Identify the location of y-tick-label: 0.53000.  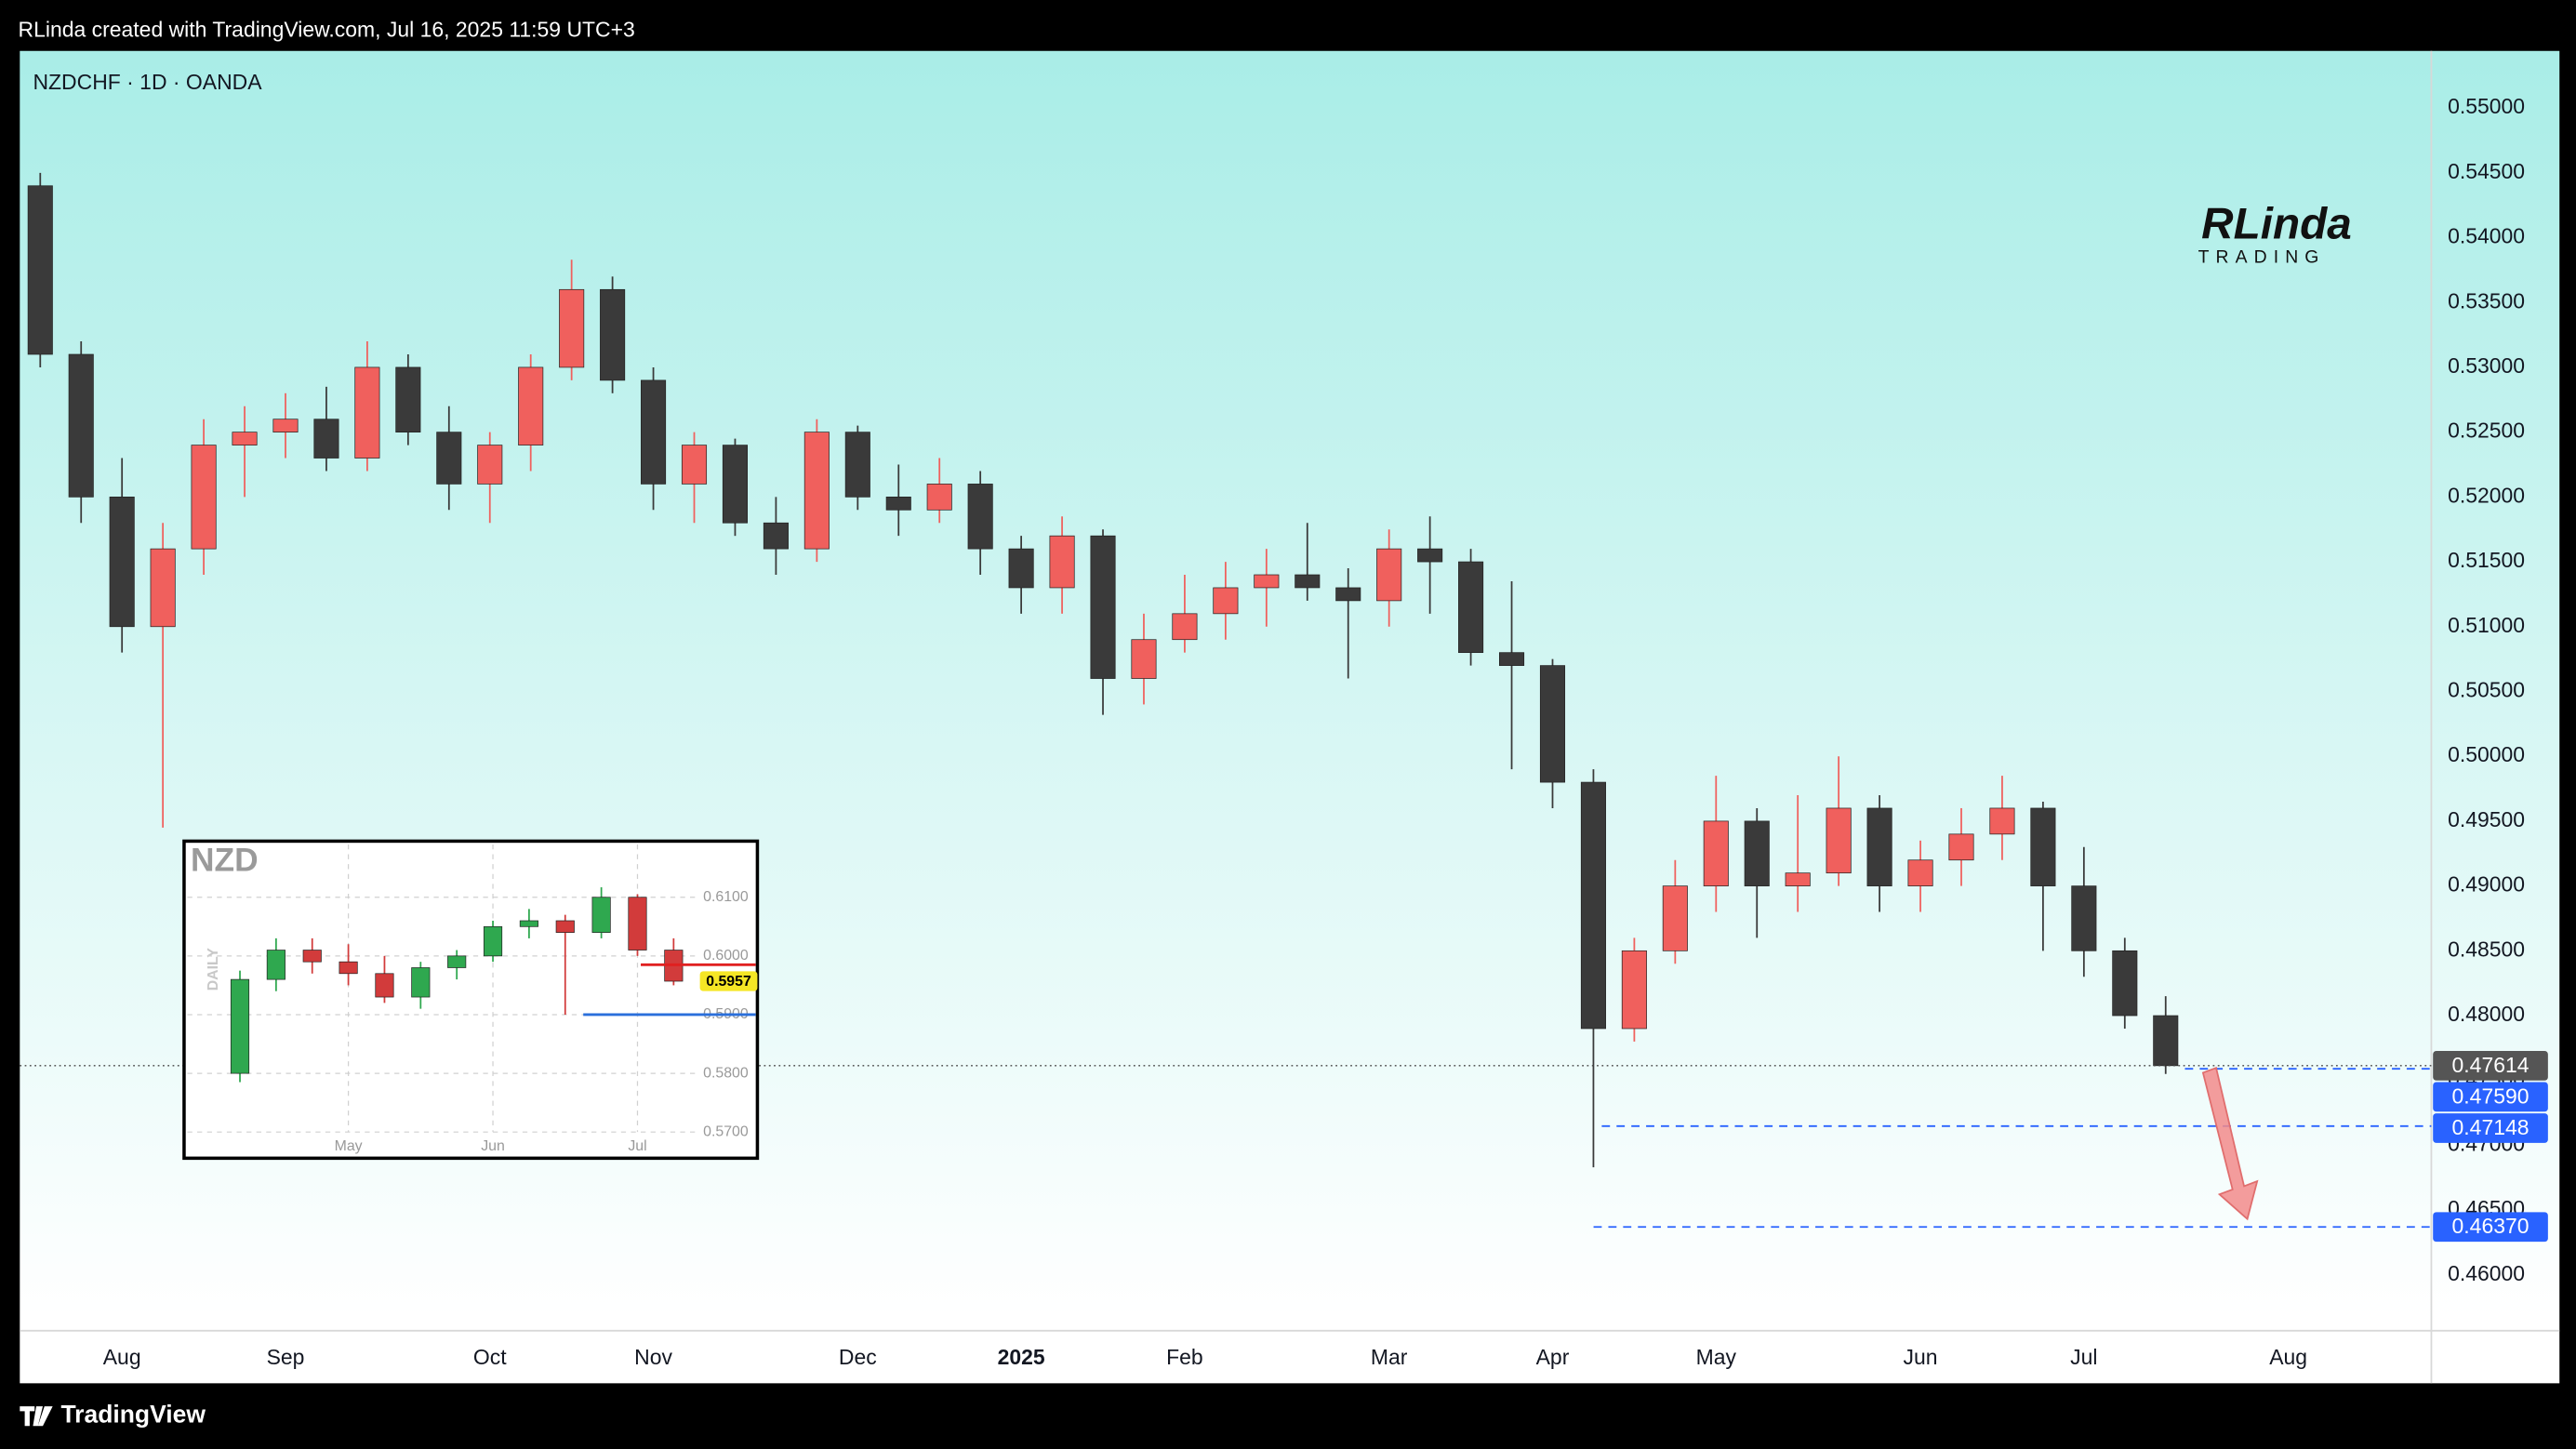
(2486, 365).